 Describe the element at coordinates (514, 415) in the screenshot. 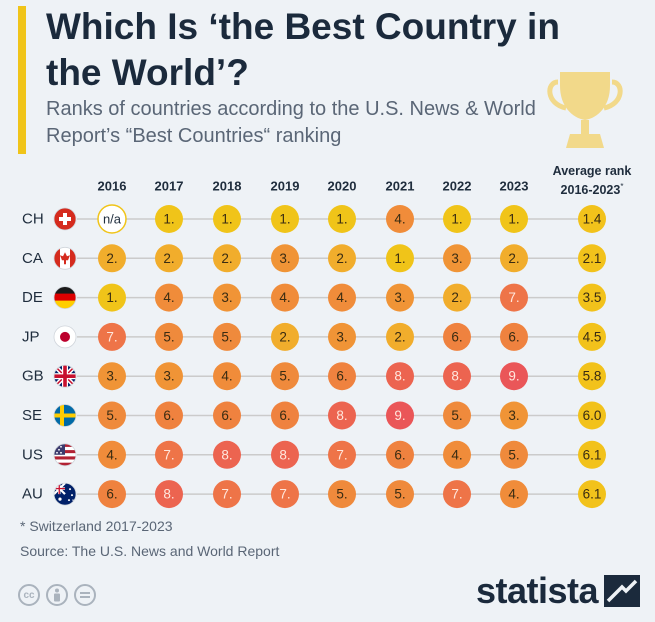

I see `rank-dot-SE-2023` at that location.